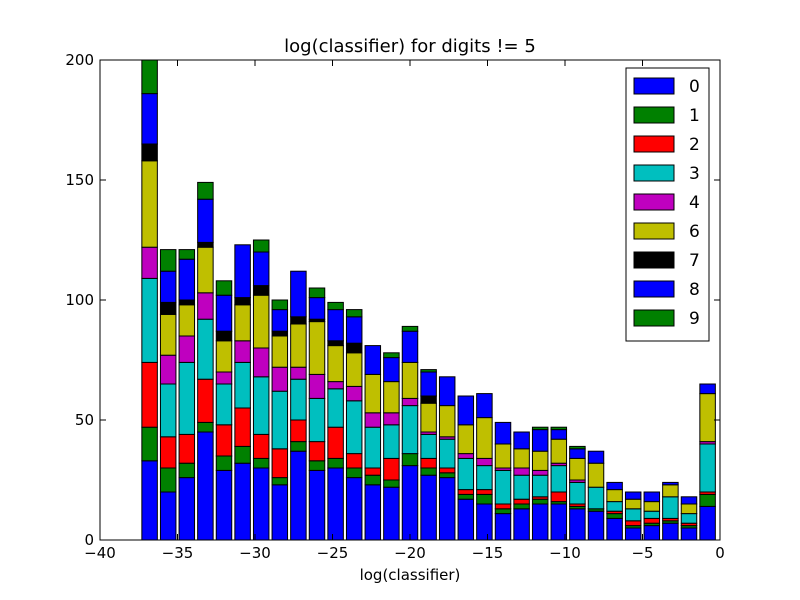 The image size is (800, 600). Describe the element at coordinates (667, 204) in the screenshot. I see `legend: 0 1 2 3 4 6 7 8 9` at that location.